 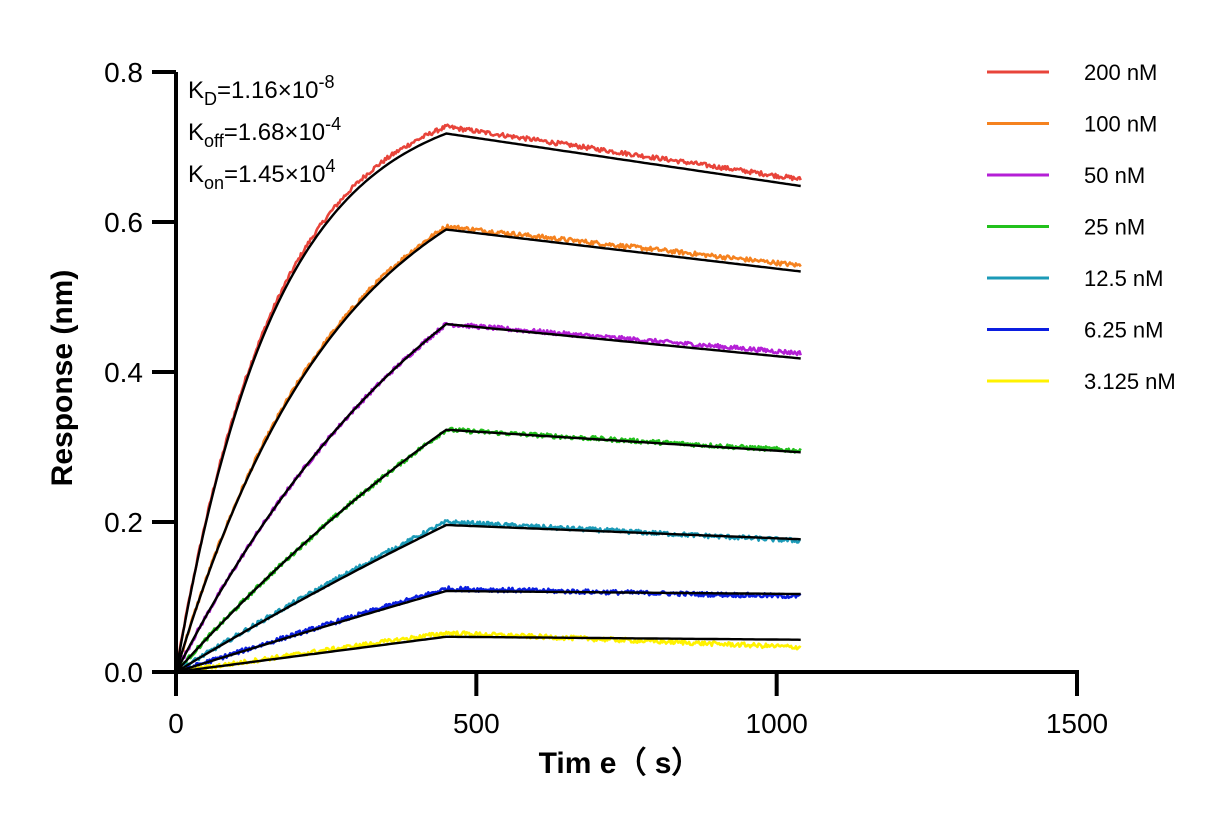 What do you see at coordinates (1130, 381) in the screenshot?
I see `legend-label: 3.125 nM` at bounding box center [1130, 381].